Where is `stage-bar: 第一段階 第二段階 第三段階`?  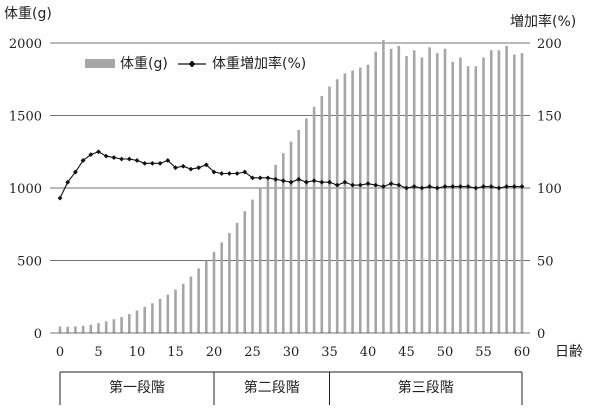 stage-bar: 第一段階 第二段階 第三段階 is located at coordinates (291, 388).